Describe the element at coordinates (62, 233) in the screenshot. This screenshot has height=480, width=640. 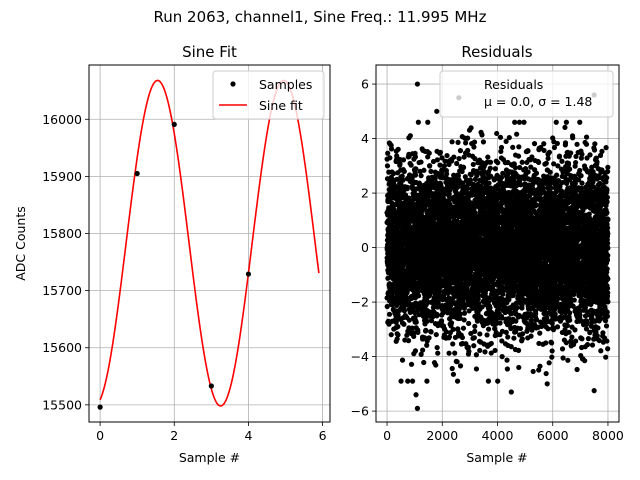
I see `sine-fit-ytick-label: 15800` at that location.